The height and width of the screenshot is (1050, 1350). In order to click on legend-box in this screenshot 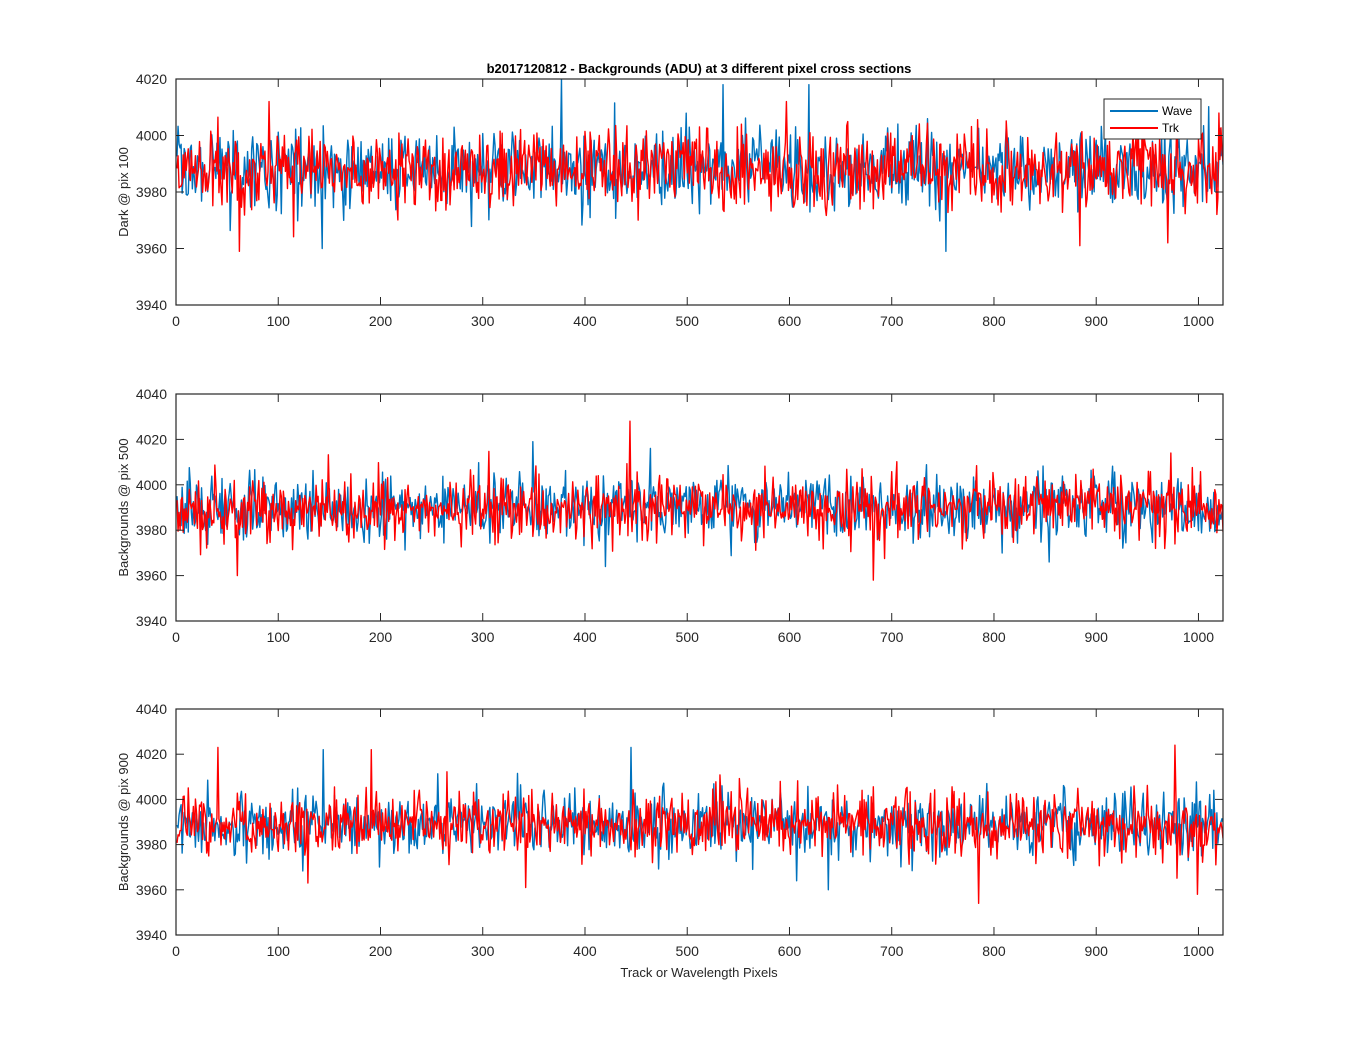, I will do `click(1152, 119)`.